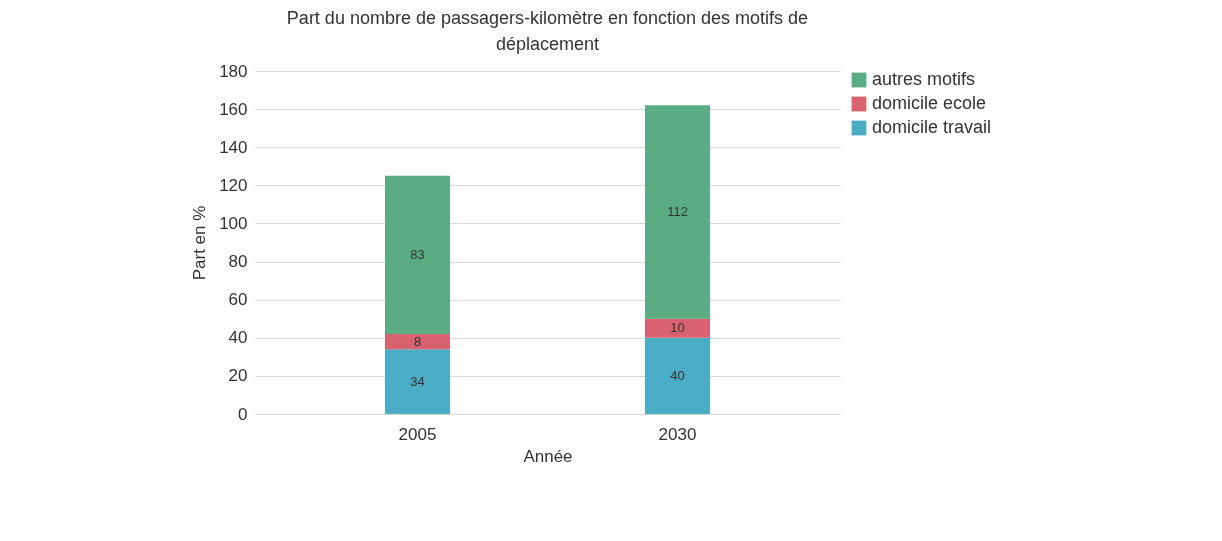 The image size is (1222, 541). Describe the element at coordinates (417, 434) in the screenshot. I see `x-tick-label: 2005` at that location.